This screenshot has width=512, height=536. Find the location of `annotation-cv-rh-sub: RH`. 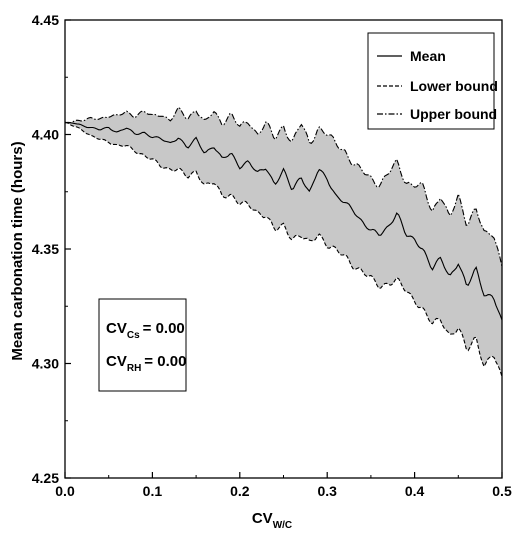

annotation-cv-rh-sub: RH is located at coordinates (134, 368).